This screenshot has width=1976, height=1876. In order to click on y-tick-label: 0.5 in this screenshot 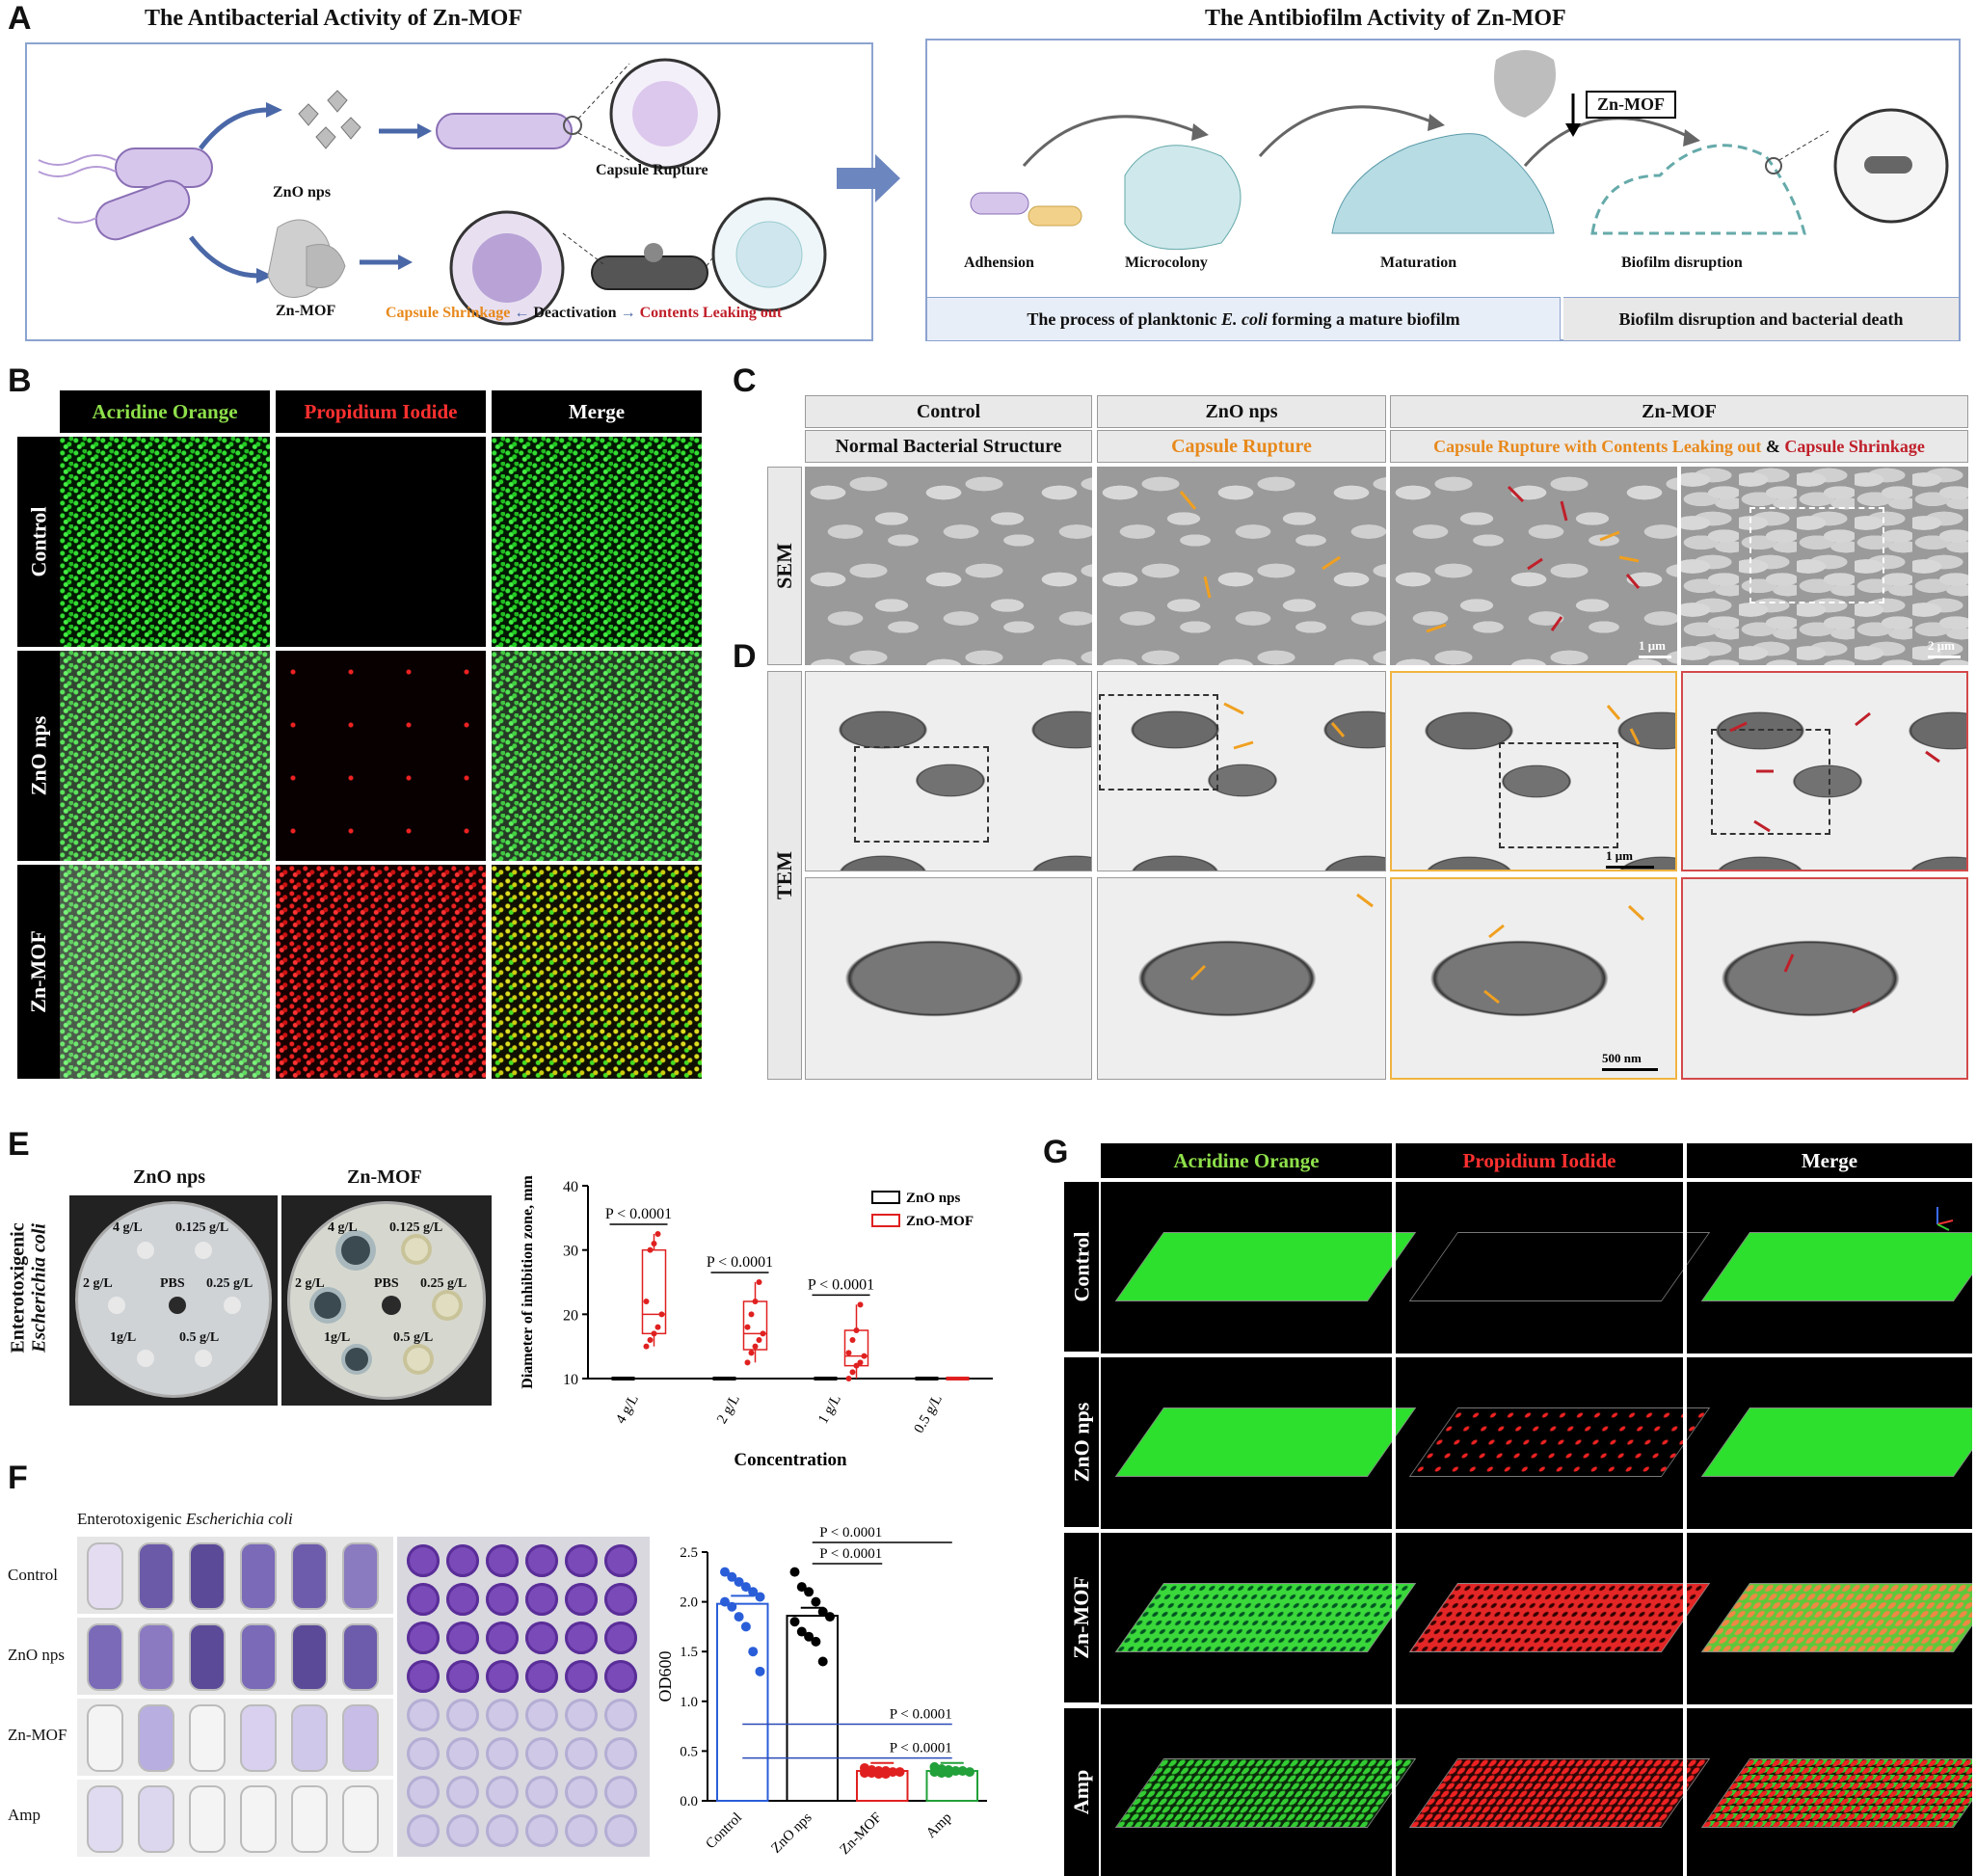, I will do `click(689, 1751)`.